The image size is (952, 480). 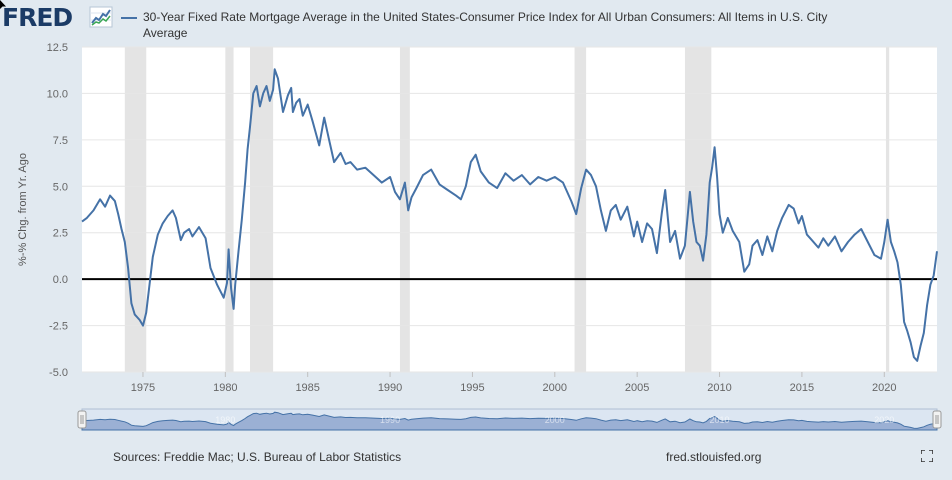 What do you see at coordinates (57, 94) in the screenshot?
I see `y-tick-label: 10.0` at bounding box center [57, 94].